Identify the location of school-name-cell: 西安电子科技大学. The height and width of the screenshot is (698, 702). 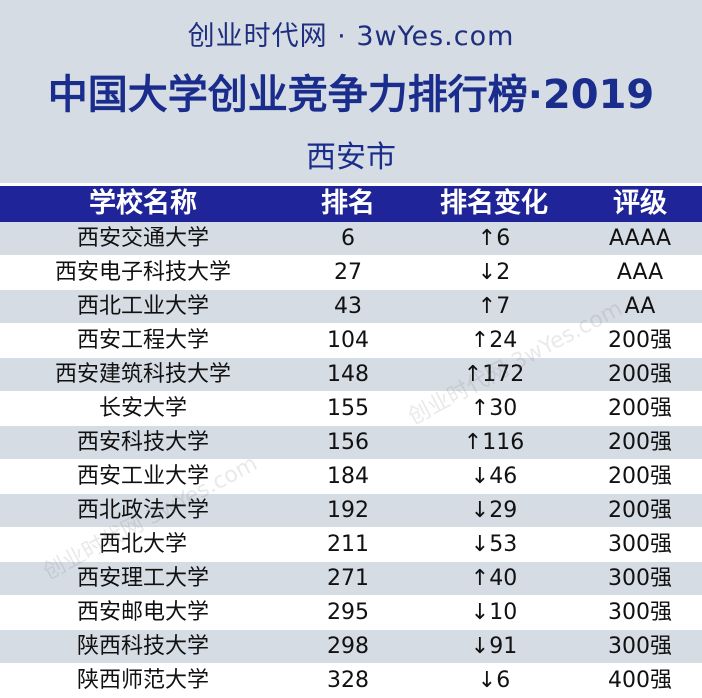
(142, 272).